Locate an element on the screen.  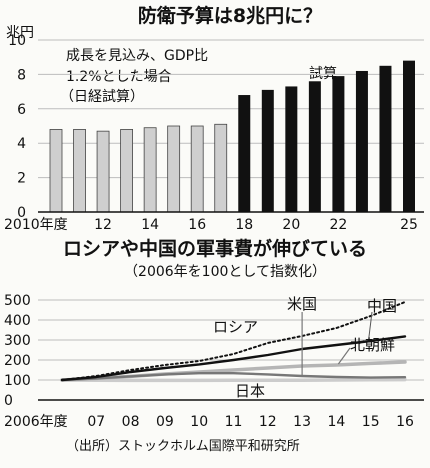
line-series-米国 is located at coordinates (233, 377).